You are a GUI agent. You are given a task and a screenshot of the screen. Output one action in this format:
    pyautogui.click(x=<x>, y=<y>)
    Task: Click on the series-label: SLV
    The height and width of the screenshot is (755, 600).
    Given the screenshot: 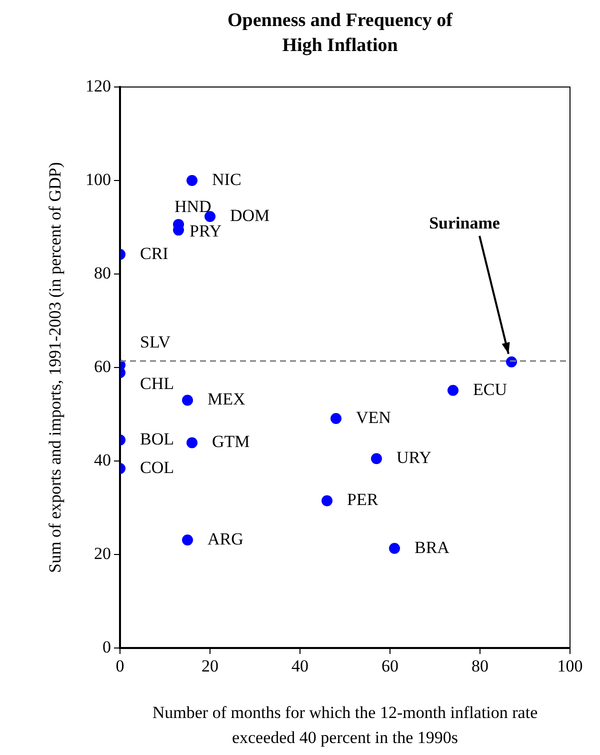 What is the action you would take?
    pyautogui.click(x=156, y=342)
    